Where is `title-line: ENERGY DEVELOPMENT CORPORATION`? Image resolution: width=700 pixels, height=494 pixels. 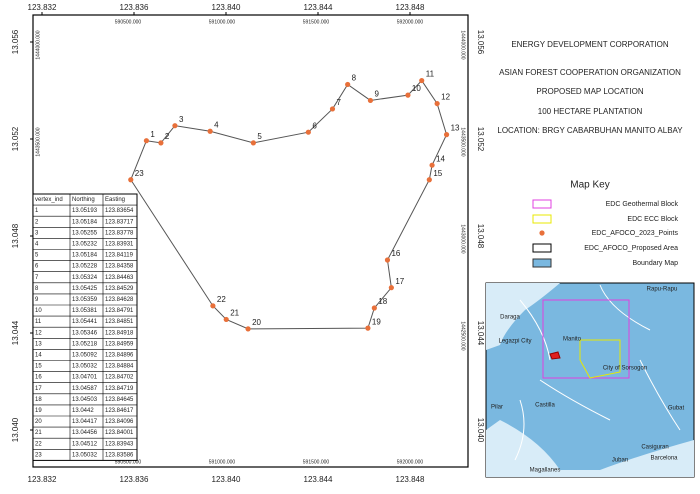 title-line: ENERGY DEVELOPMENT CORPORATION is located at coordinates (590, 44).